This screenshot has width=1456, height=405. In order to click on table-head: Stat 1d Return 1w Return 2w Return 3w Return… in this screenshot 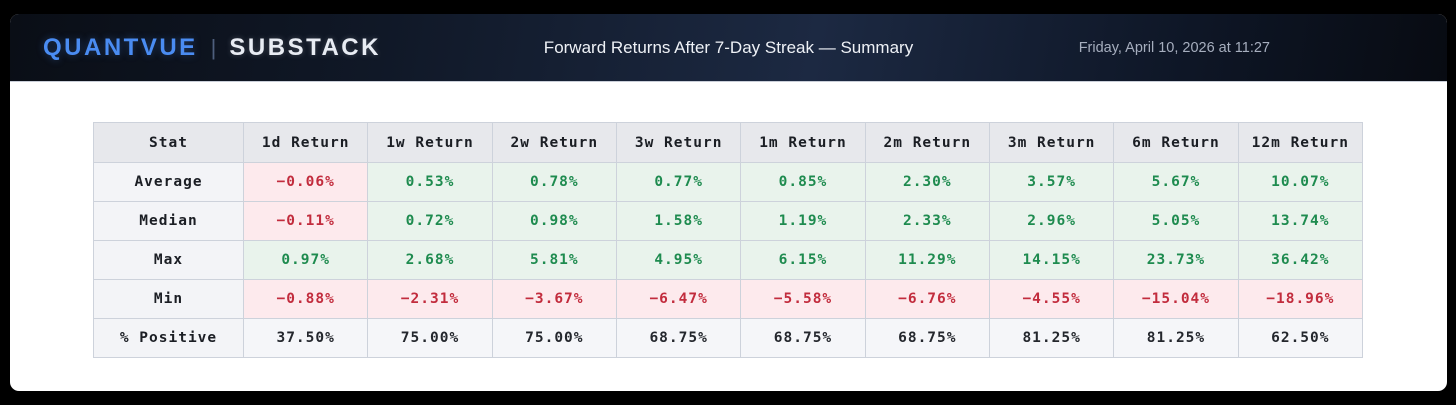, I will do `click(728, 142)`.